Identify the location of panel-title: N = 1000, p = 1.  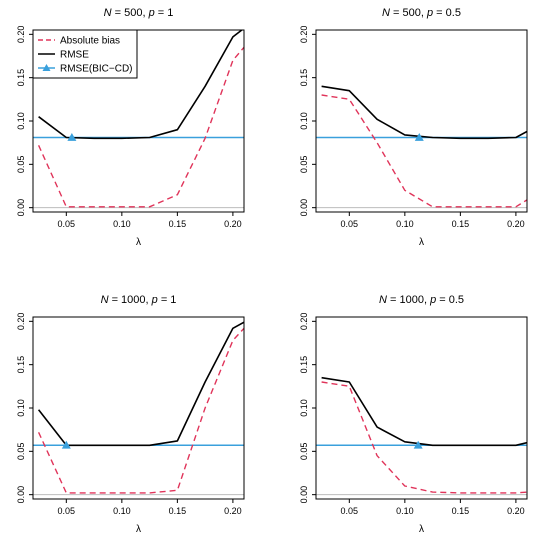
(139, 300).